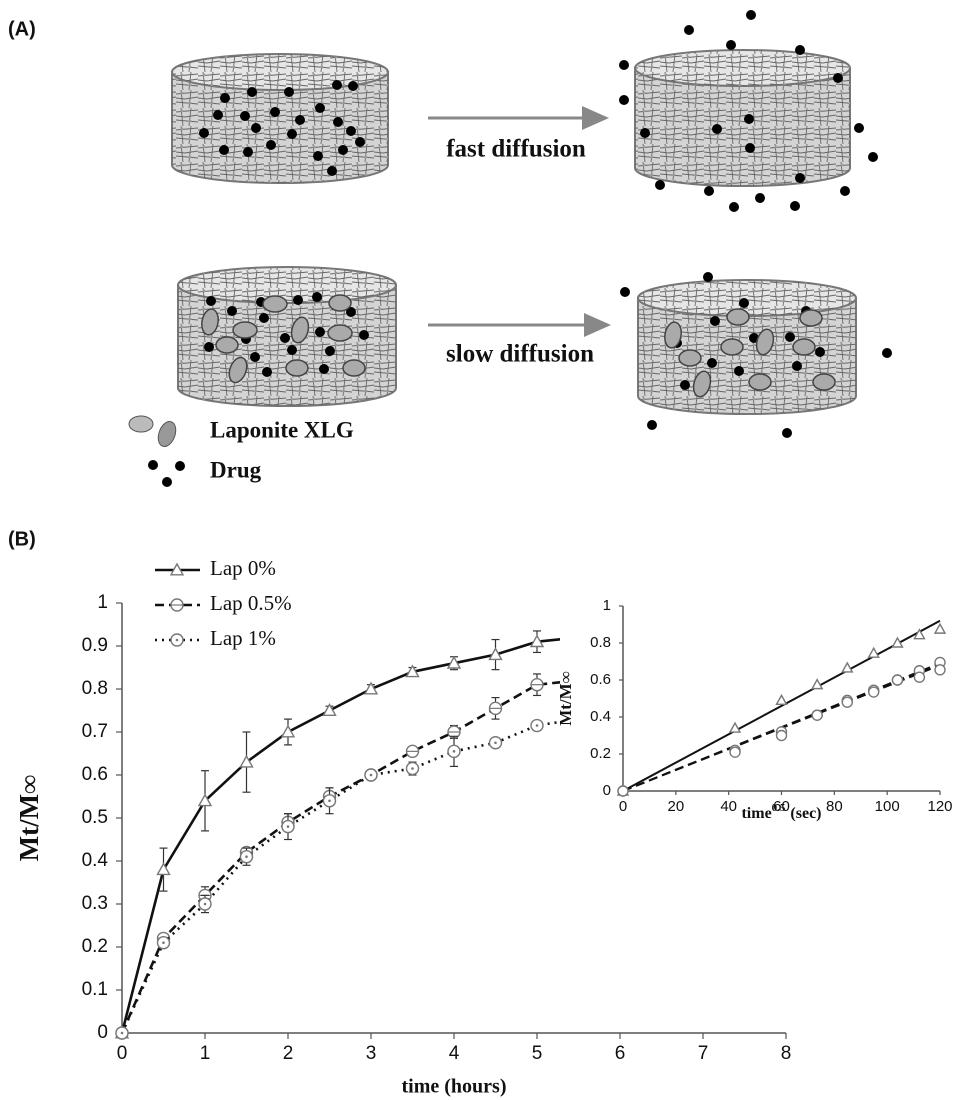  Describe the element at coordinates (95, 731) in the screenshot. I see `y-tick-label: 0.7` at that location.